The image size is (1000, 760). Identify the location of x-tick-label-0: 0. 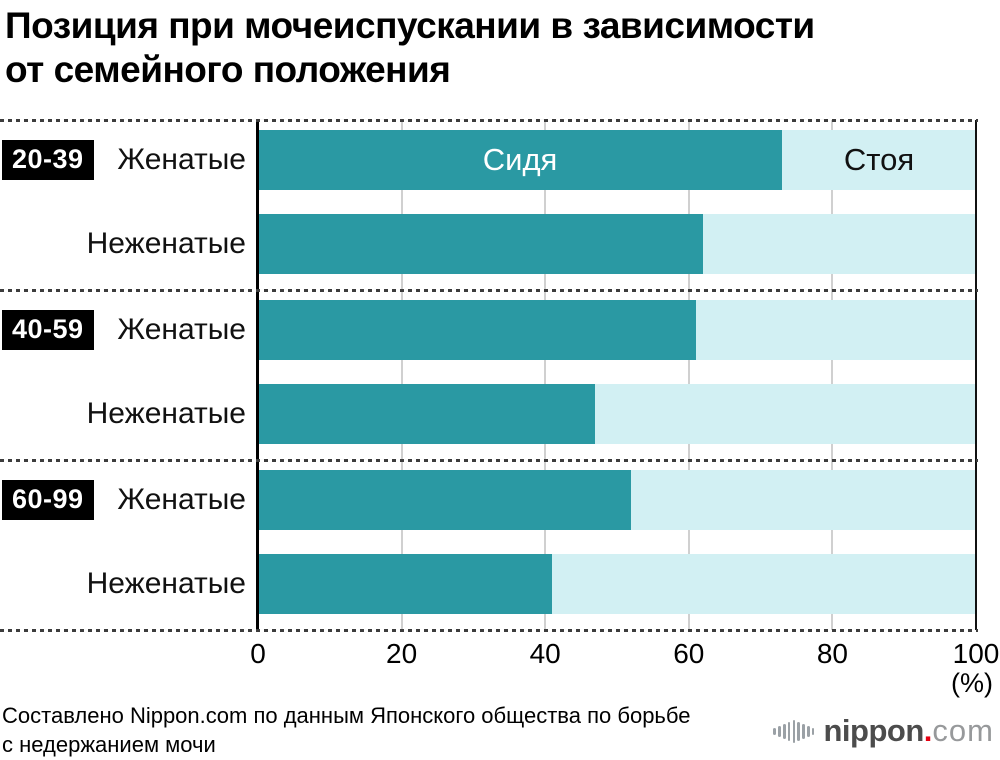
(258, 653).